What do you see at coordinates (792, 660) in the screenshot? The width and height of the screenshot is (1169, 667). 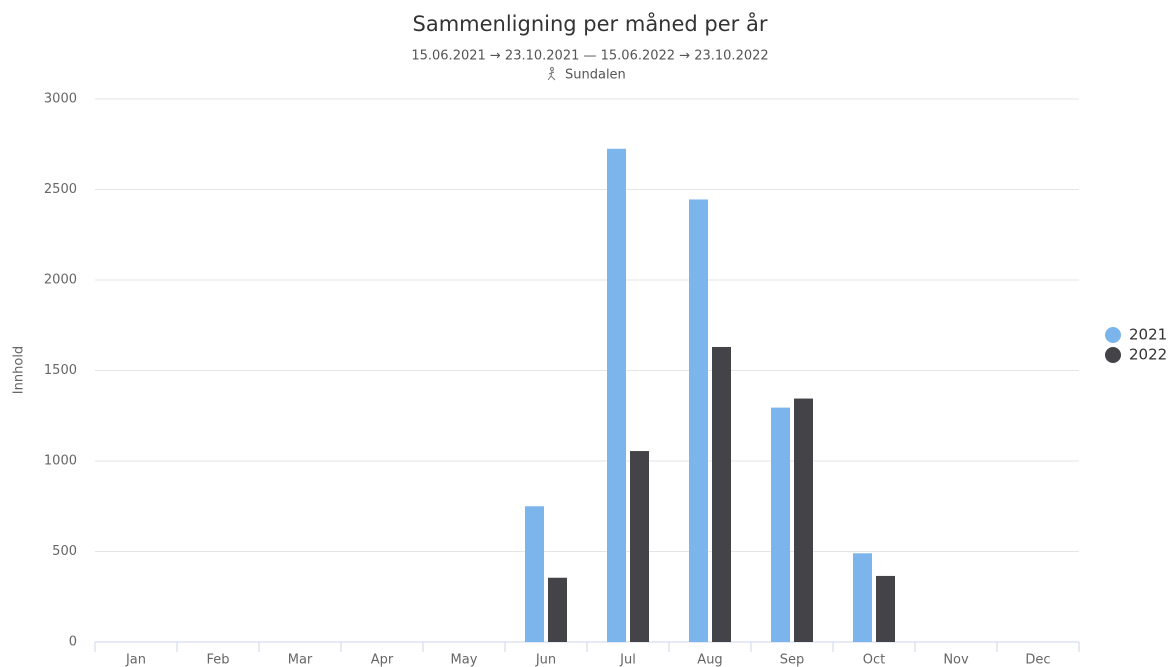 I see `x-tick-label: Sep` at bounding box center [792, 660].